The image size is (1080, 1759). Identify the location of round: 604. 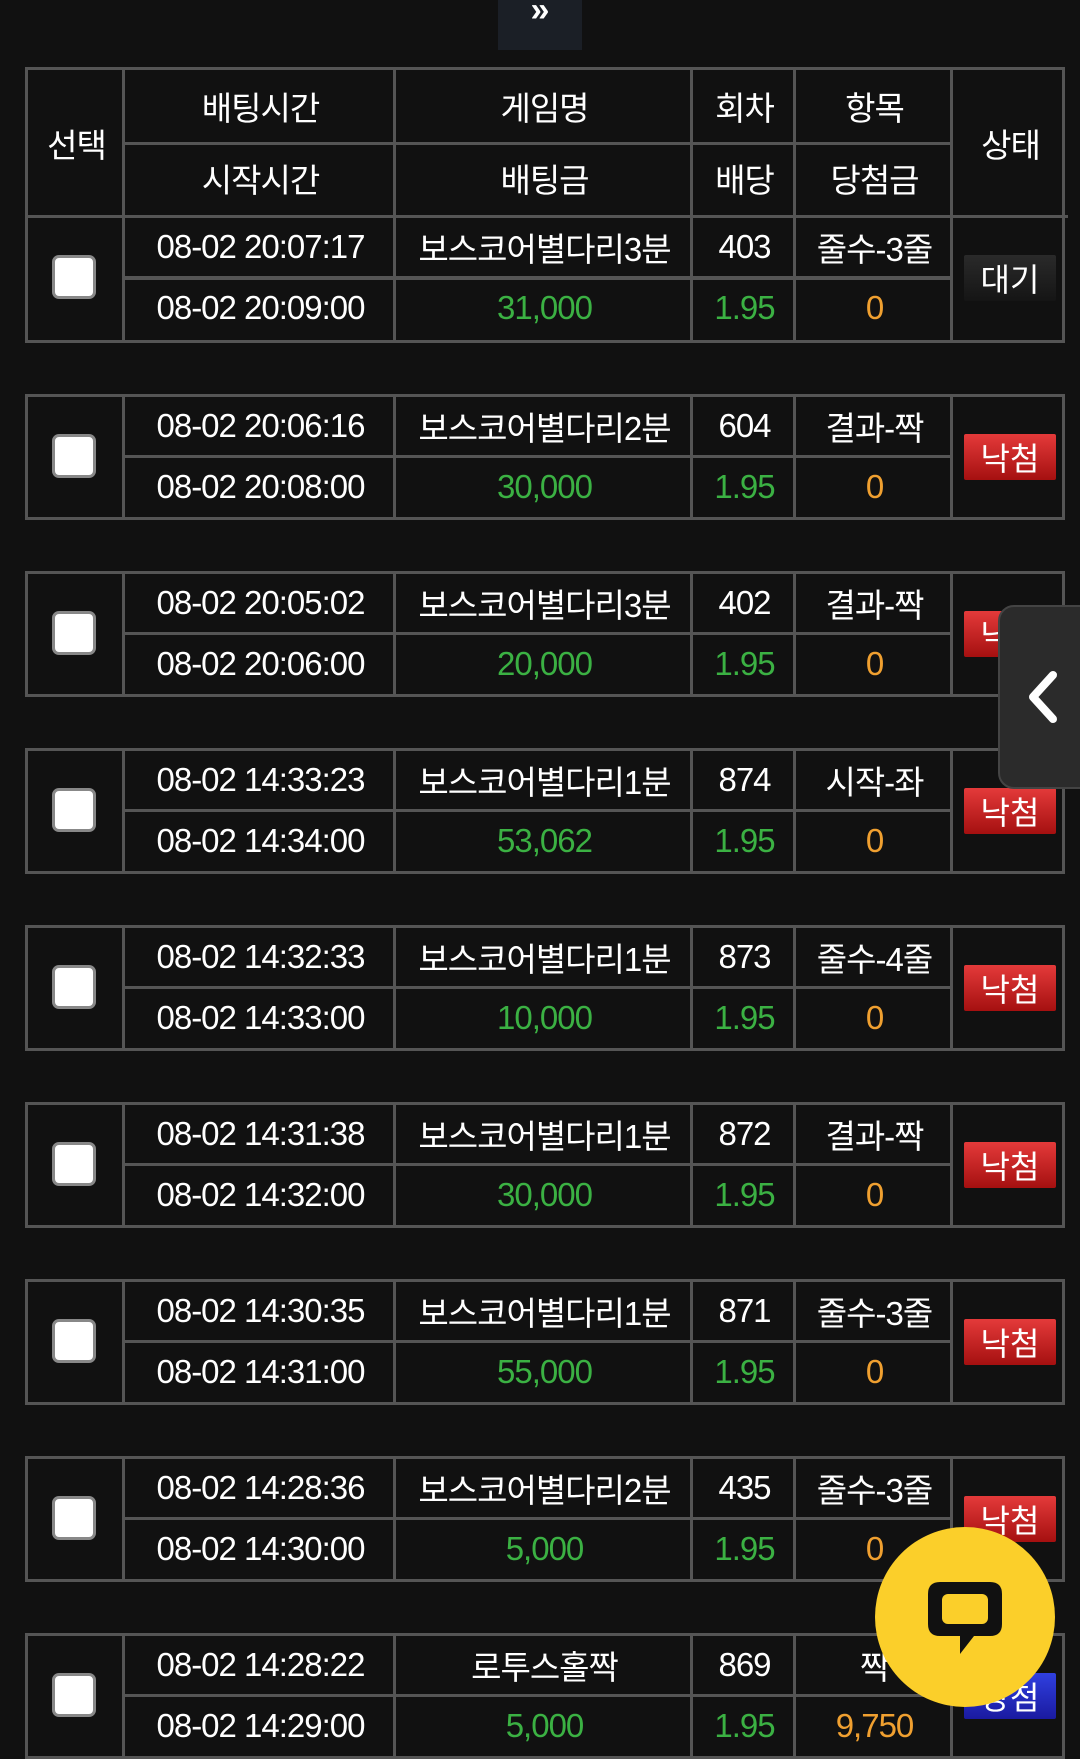
(744, 425).